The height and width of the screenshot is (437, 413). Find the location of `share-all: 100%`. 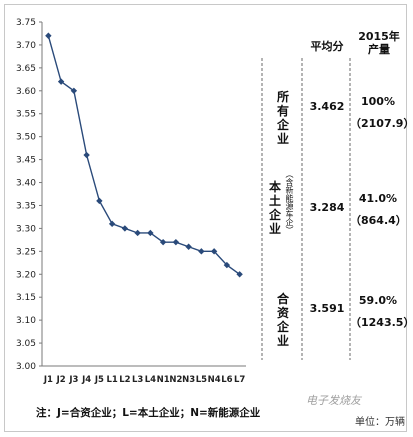

share-all: 100% is located at coordinates (378, 101).